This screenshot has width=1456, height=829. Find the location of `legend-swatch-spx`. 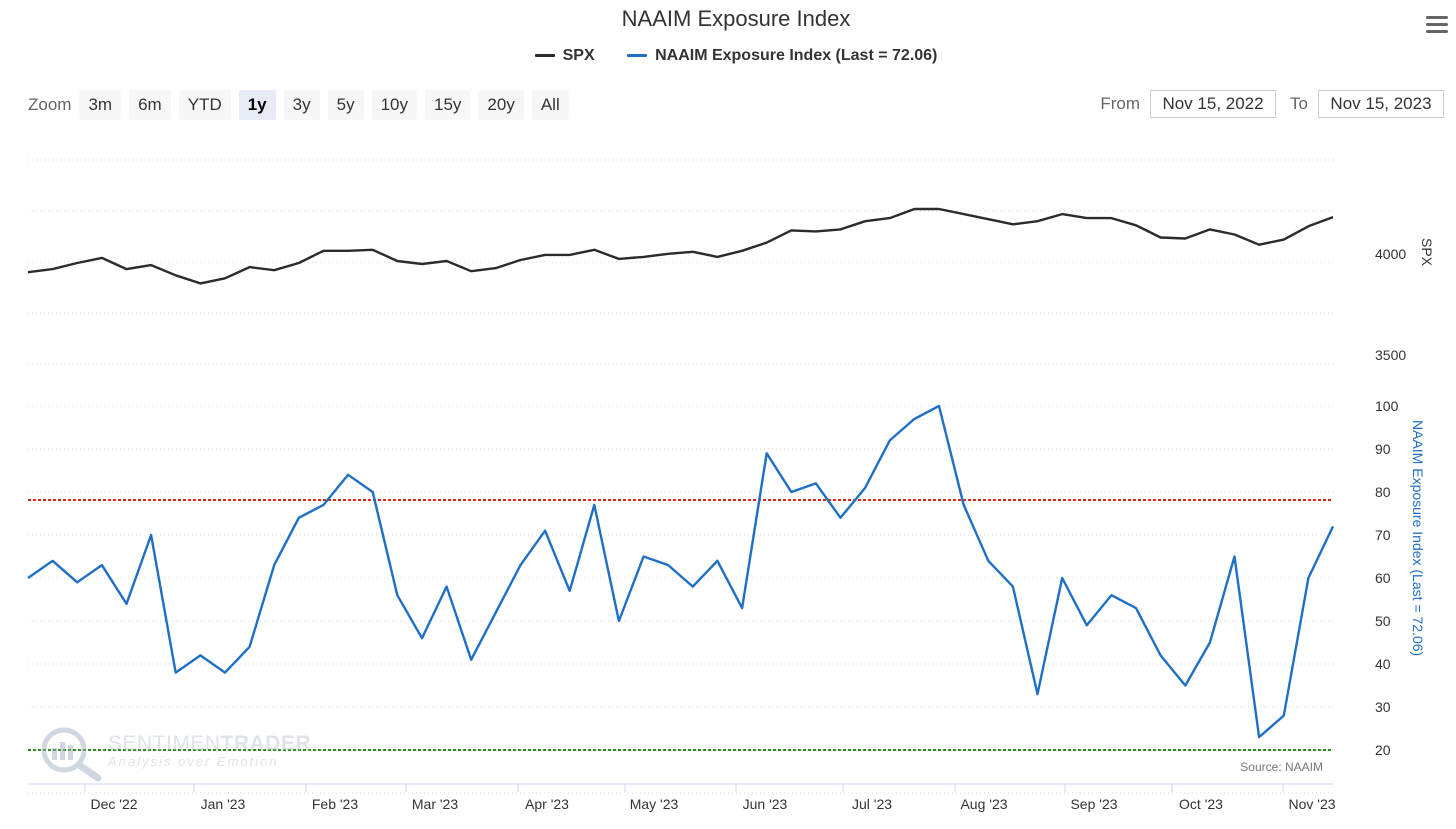

legend-swatch-spx is located at coordinates (544, 55).